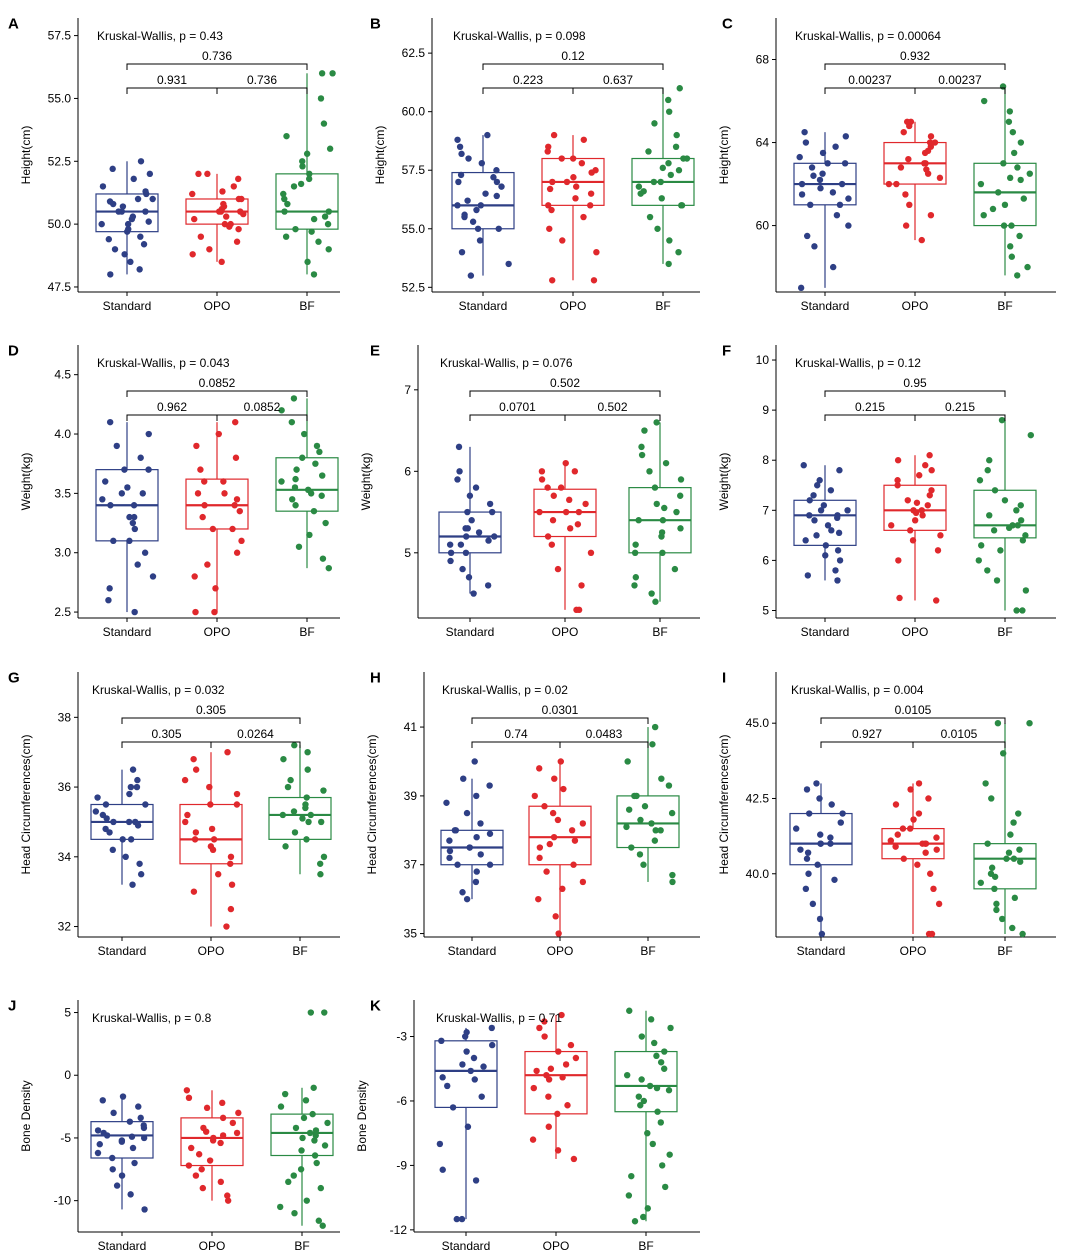 The height and width of the screenshot is (1255, 1070). Describe the element at coordinates (516, 737) in the screenshot. I see `comparison-bracket: 0.74` at that location.